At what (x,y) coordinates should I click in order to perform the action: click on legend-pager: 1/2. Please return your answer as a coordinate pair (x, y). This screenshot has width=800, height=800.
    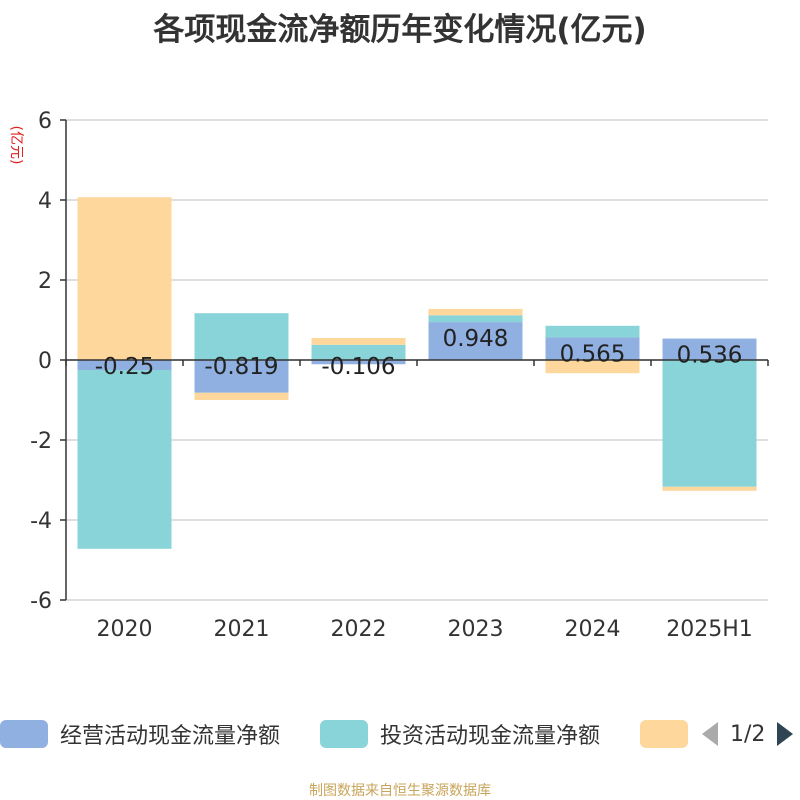
    Looking at the image, I should click on (748, 734).